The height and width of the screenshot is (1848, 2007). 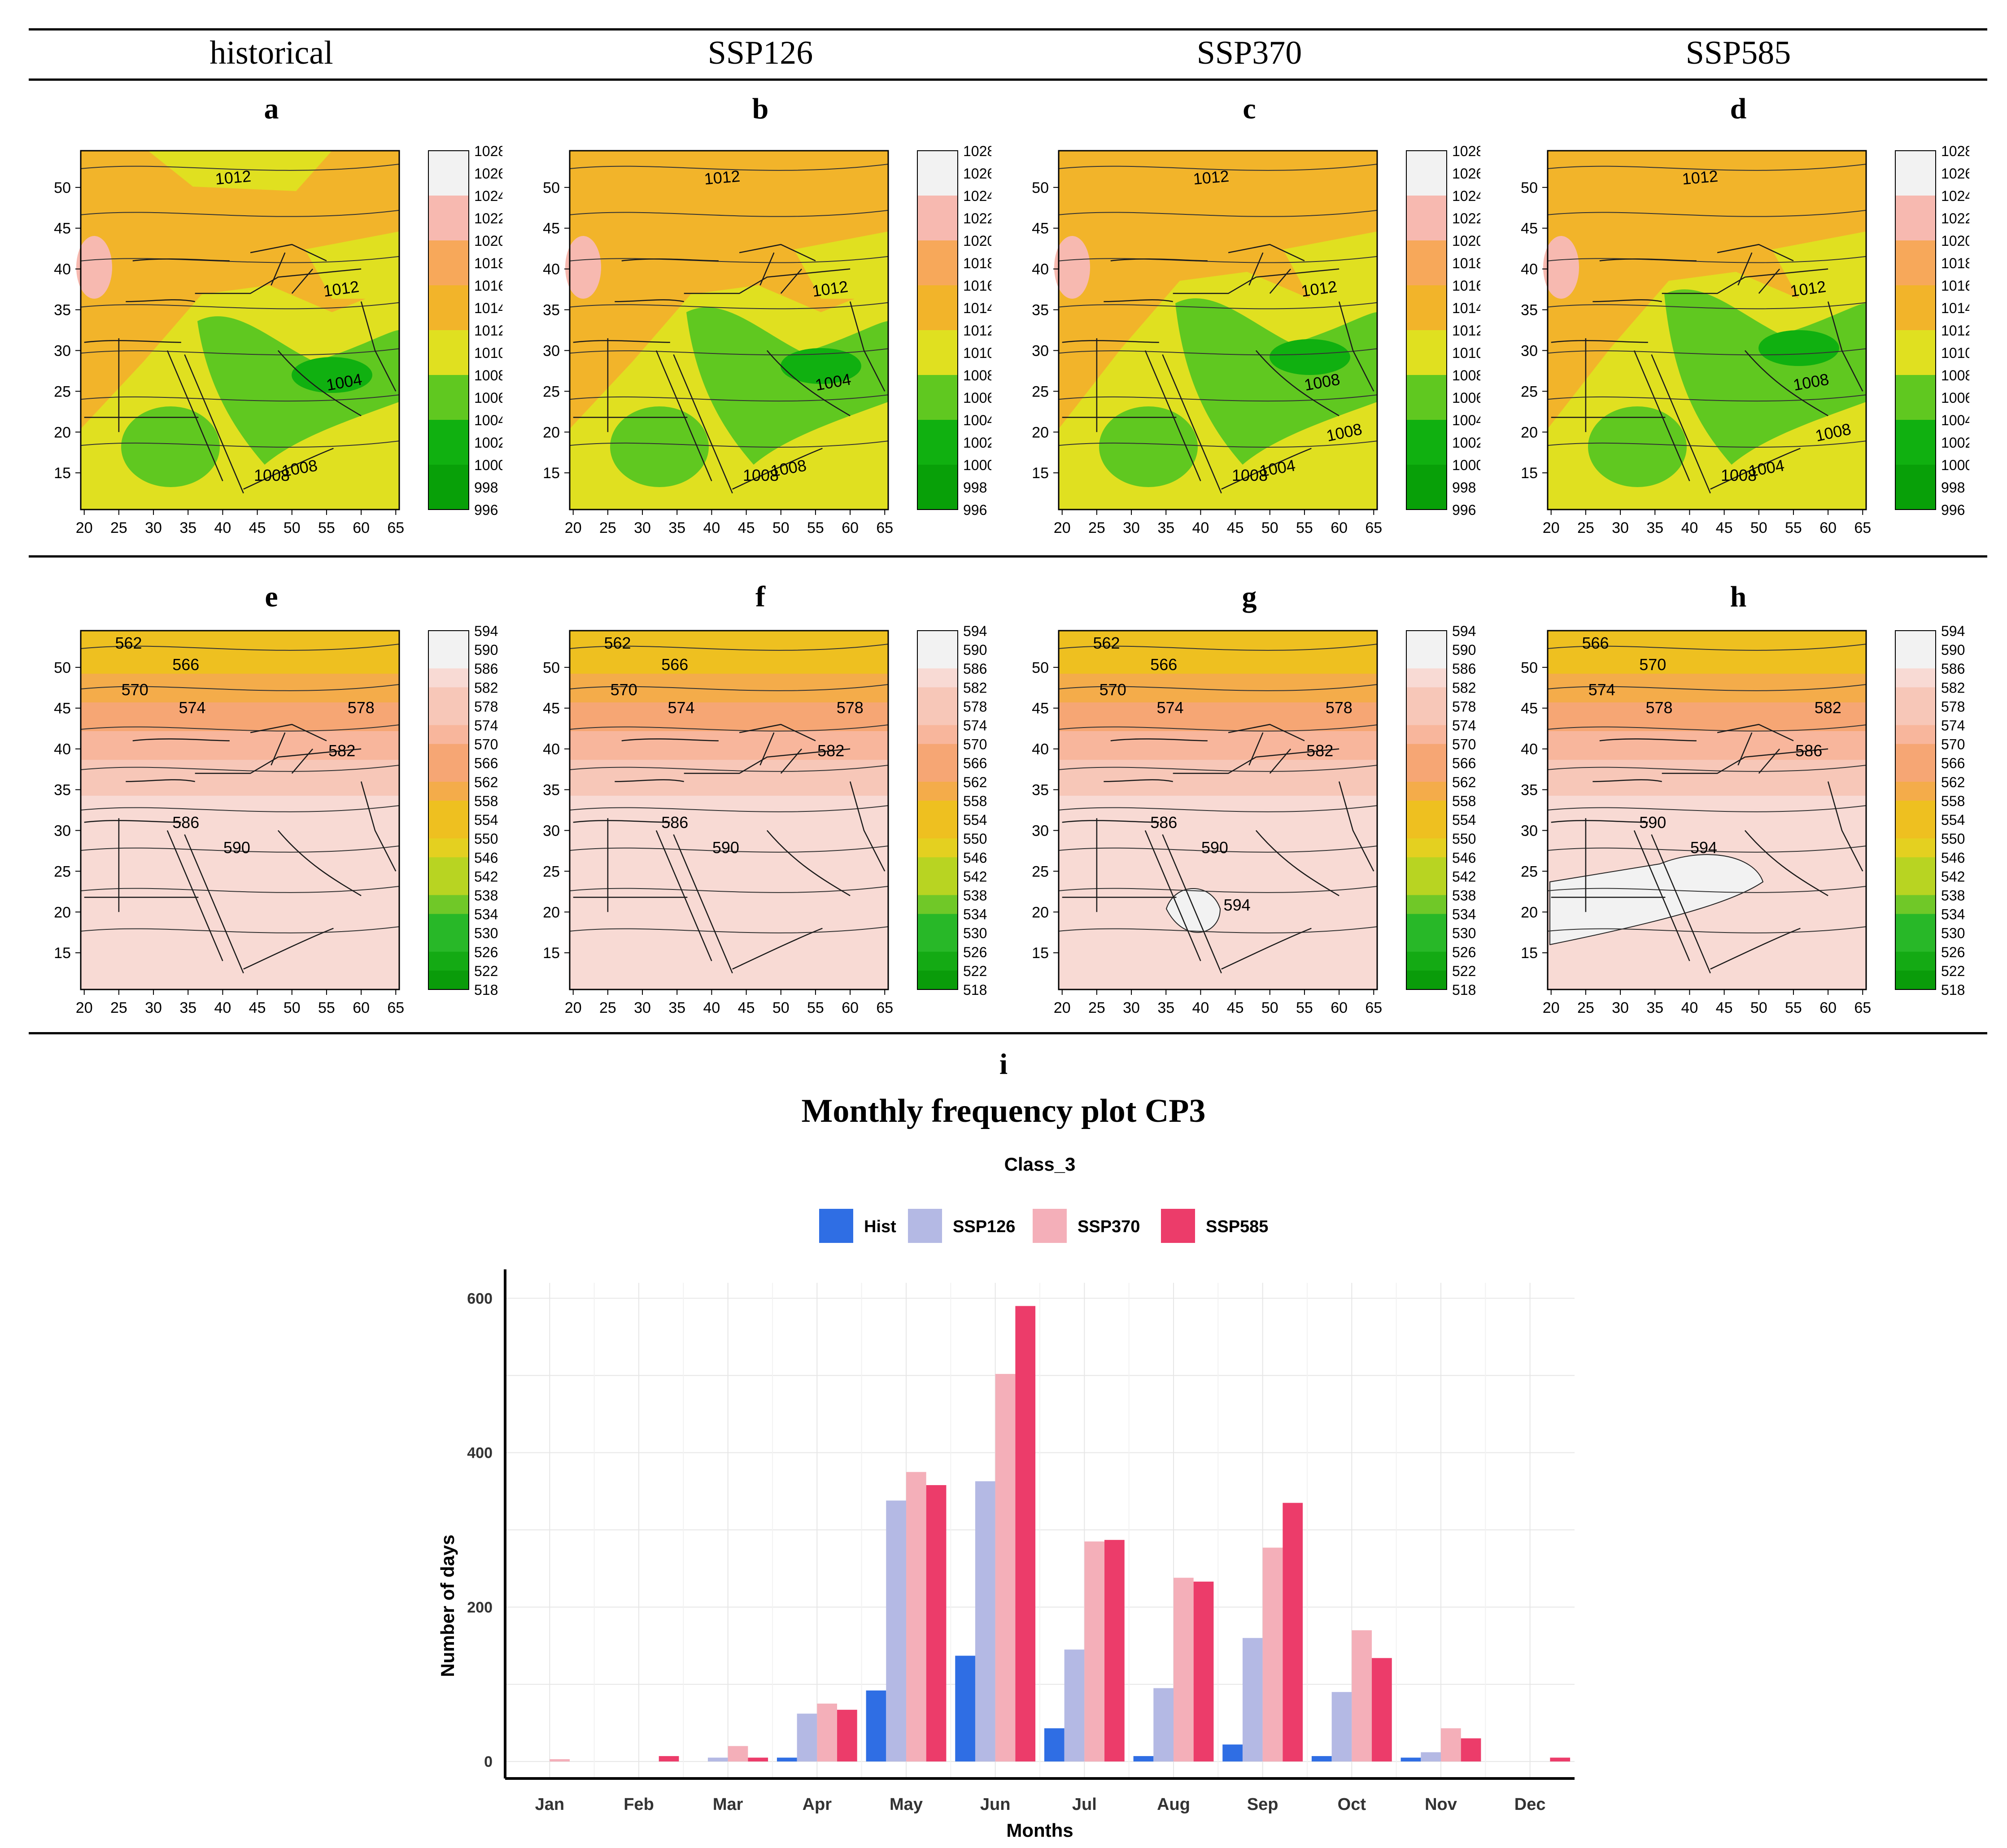 What do you see at coordinates (1828, 707) in the screenshot?
I see `contour-label: 582` at bounding box center [1828, 707].